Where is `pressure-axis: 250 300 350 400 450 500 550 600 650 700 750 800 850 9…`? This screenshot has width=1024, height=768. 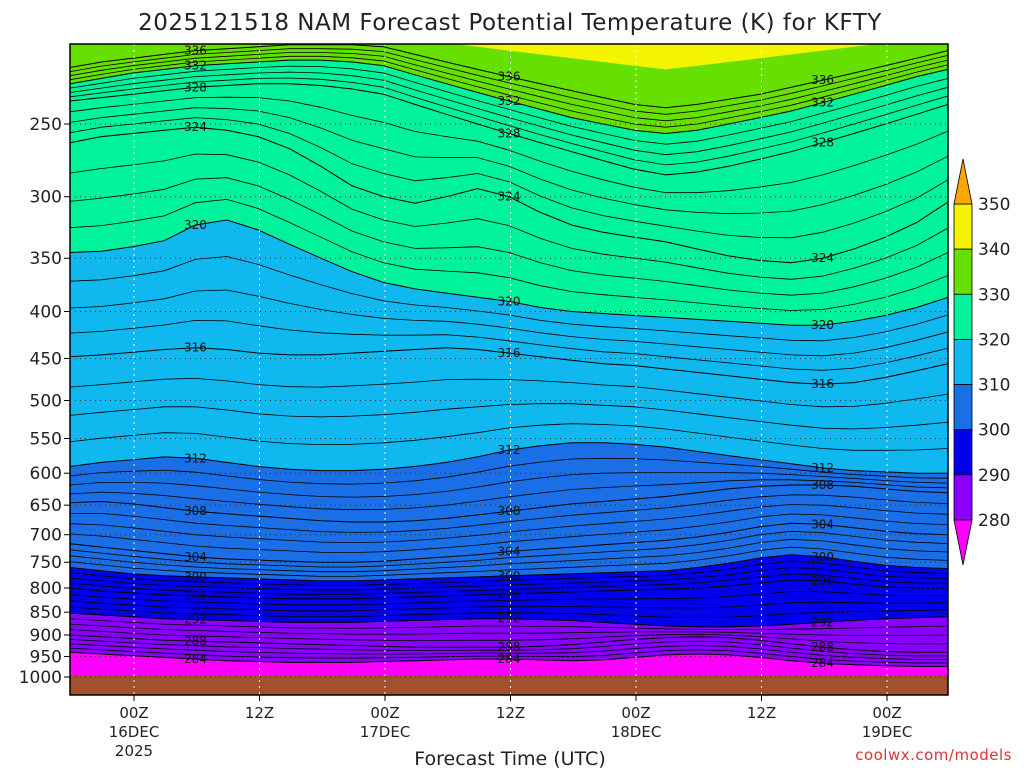 pressure-axis: 250 300 350 400 450 500 550 600 650 700 750 800 850 9… is located at coordinates (44, 401).